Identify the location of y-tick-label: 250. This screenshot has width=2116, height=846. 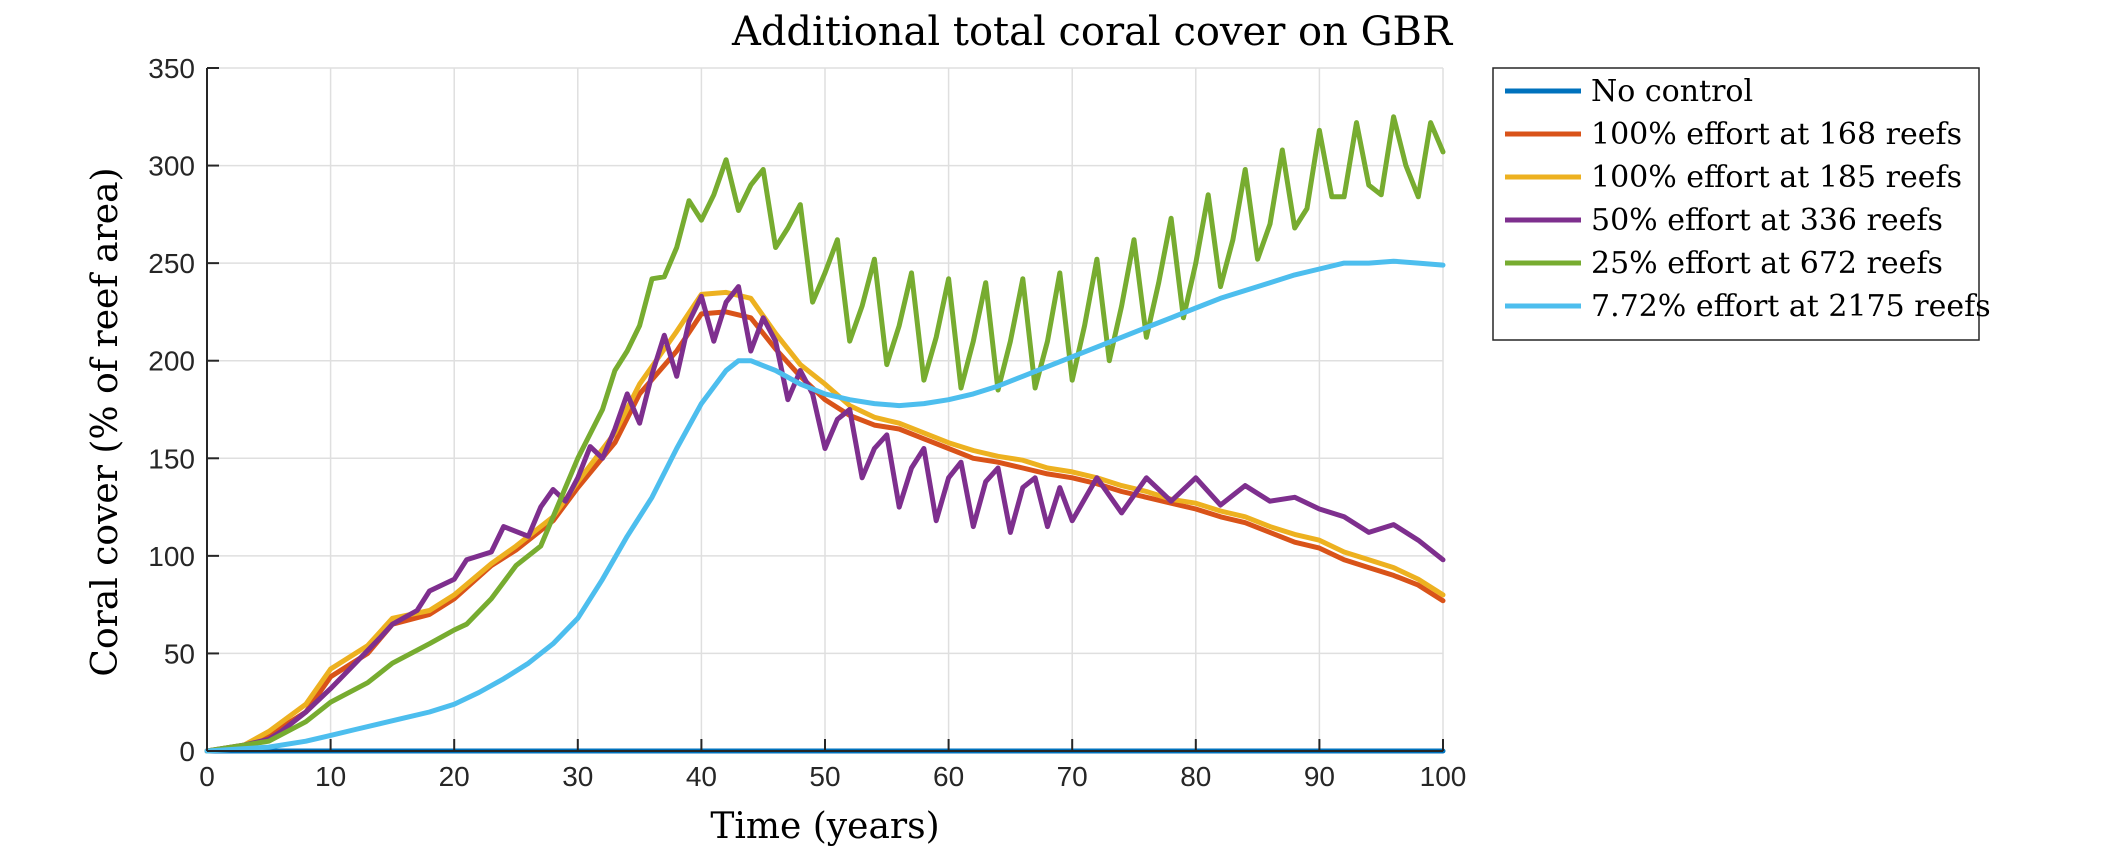
(171, 263).